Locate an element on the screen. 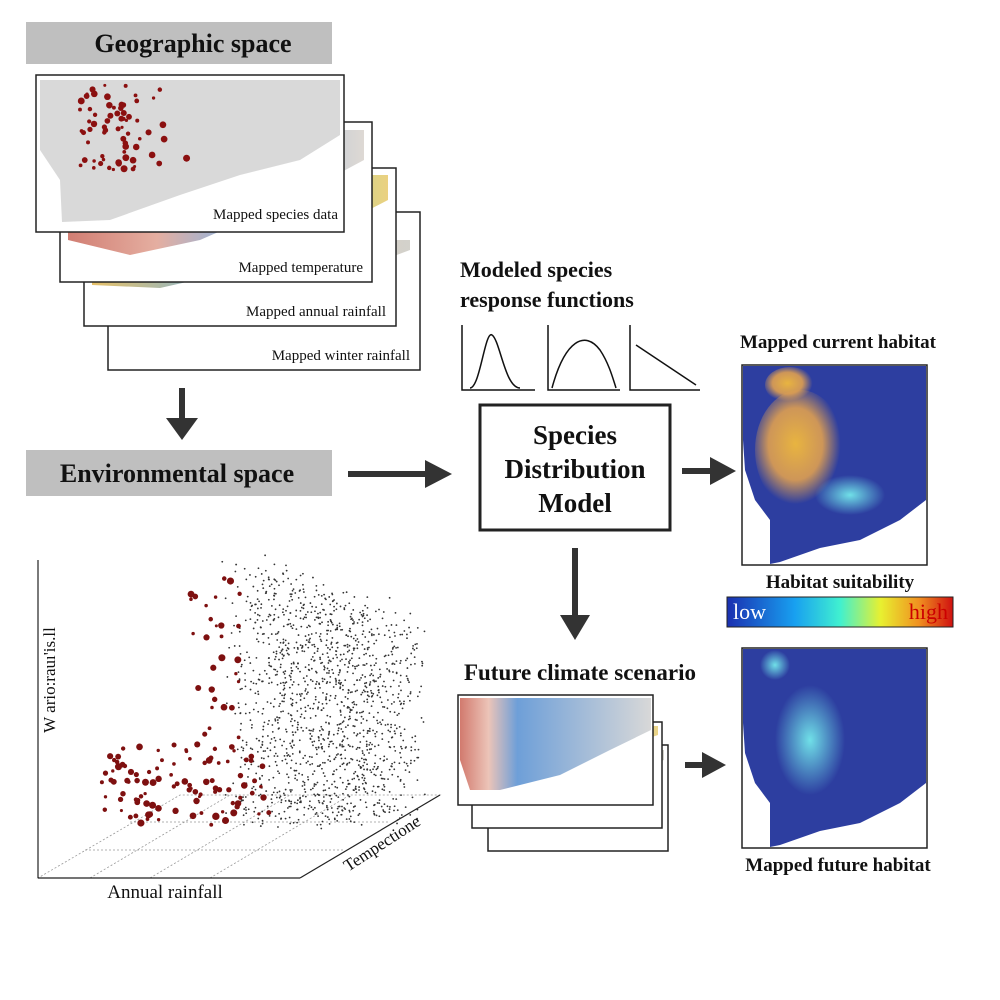  colorbar-title: Habitat suitability is located at coordinates (840, 582).